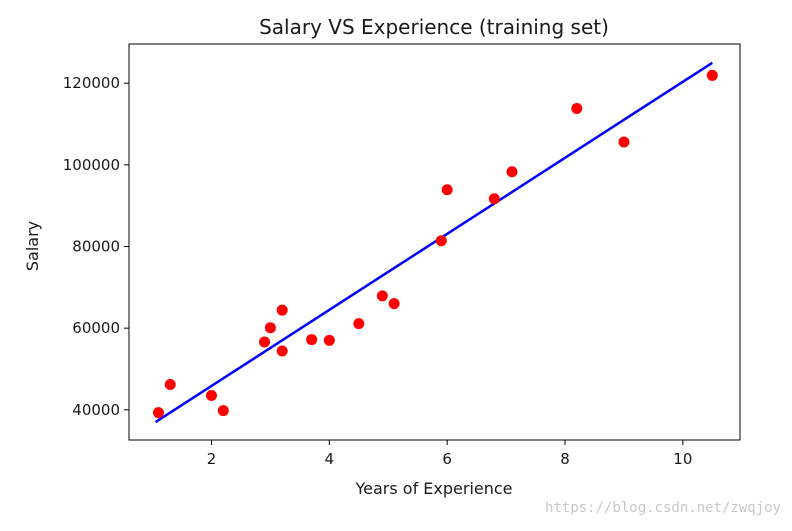 This screenshot has height=531, width=792. What do you see at coordinates (330, 459) in the screenshot?
I see `x-tick-label-4: 4` at bounding box center [330, 459].